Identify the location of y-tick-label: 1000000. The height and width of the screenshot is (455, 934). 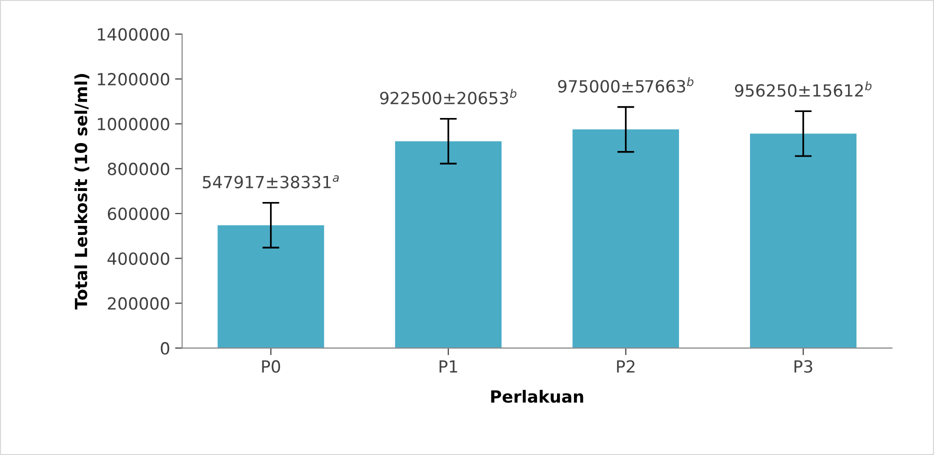
(134, 124).